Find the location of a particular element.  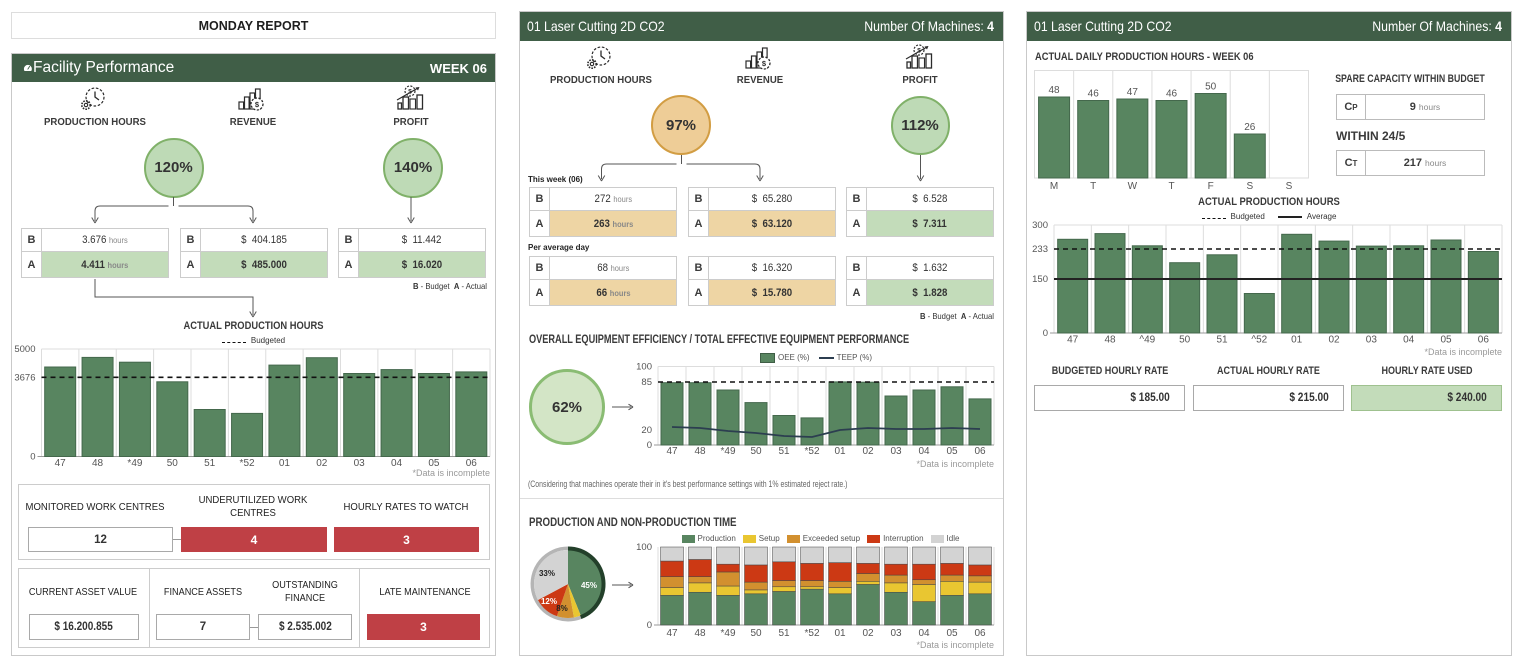

svg-text: 300 is located at coordinates (1040, 225).